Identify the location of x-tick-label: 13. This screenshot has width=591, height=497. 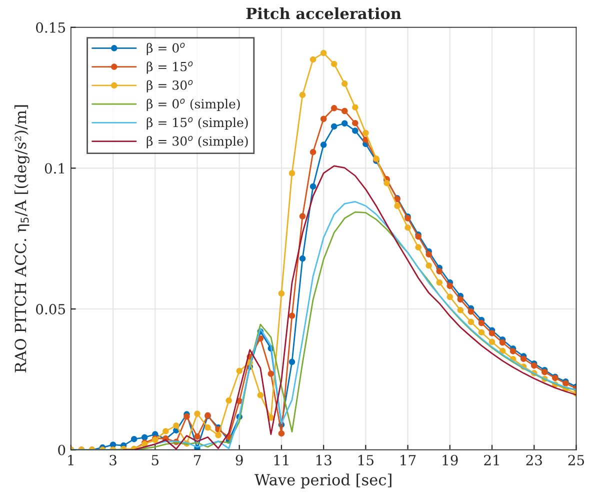
(324, 460).